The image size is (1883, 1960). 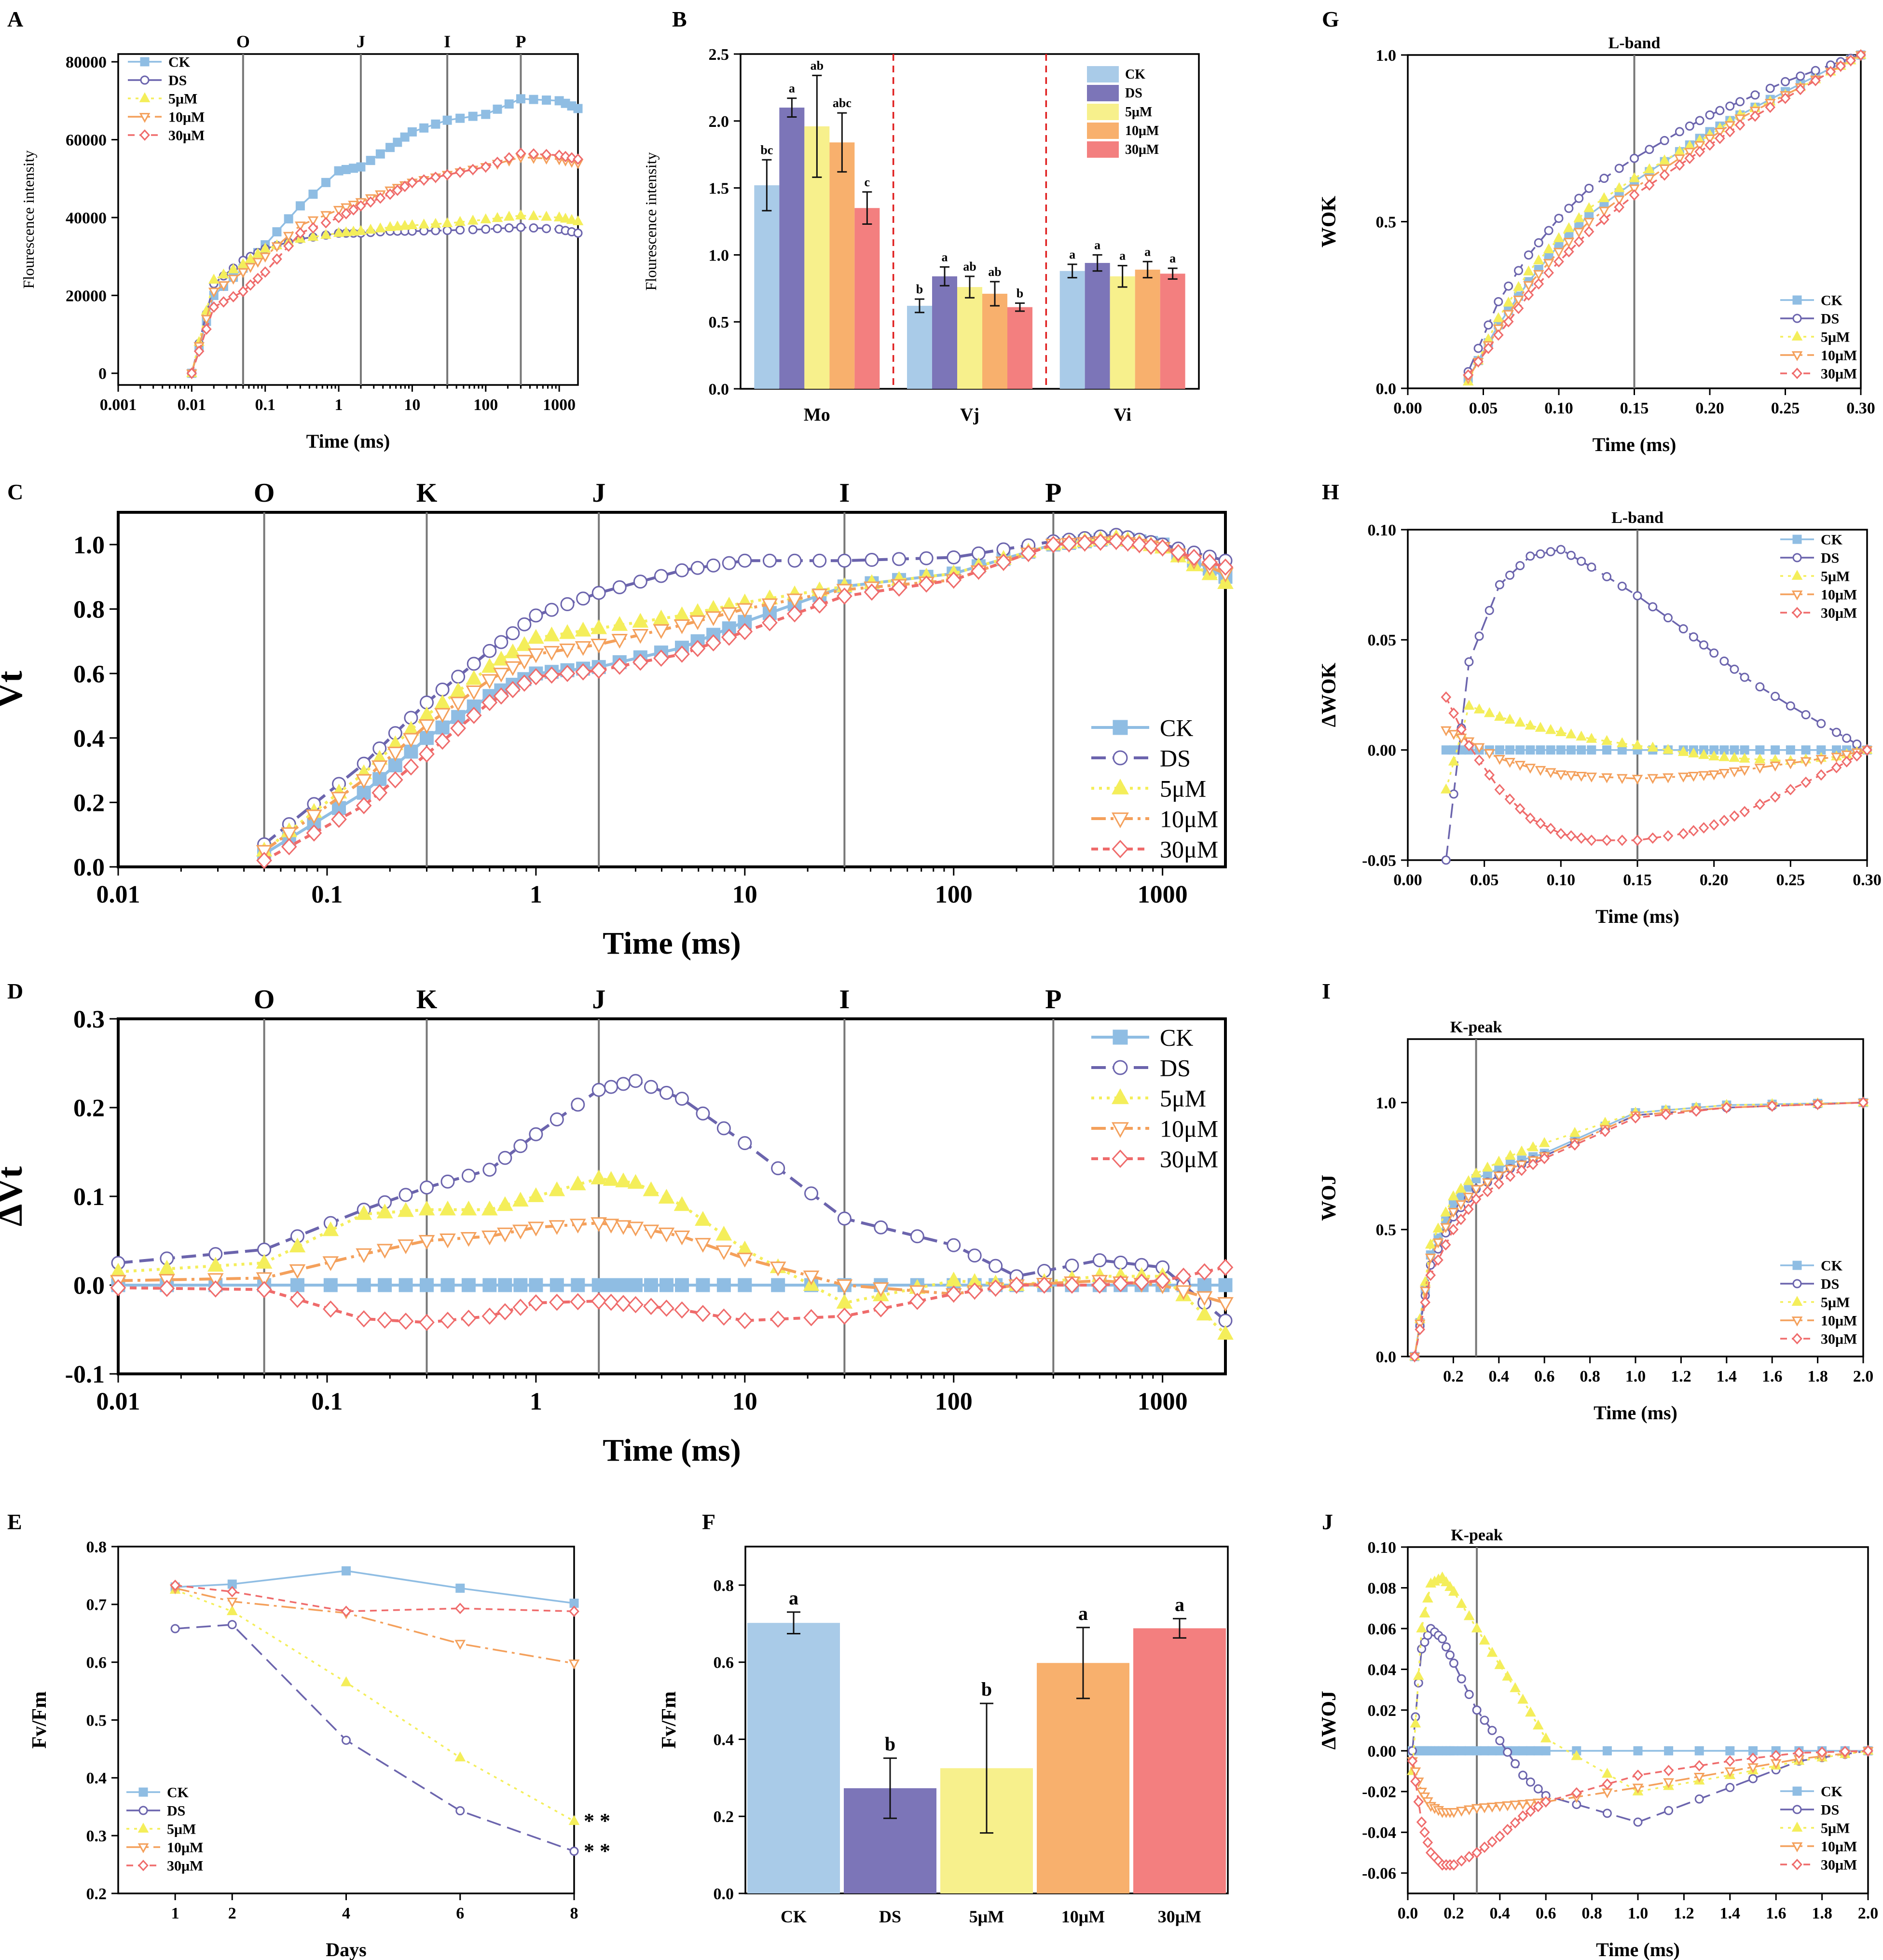 What do you see at coordinates (672, 1450) in the screenshot?
I see `x-axis-title: Time (ms)` at bounding box center [672, 1450].